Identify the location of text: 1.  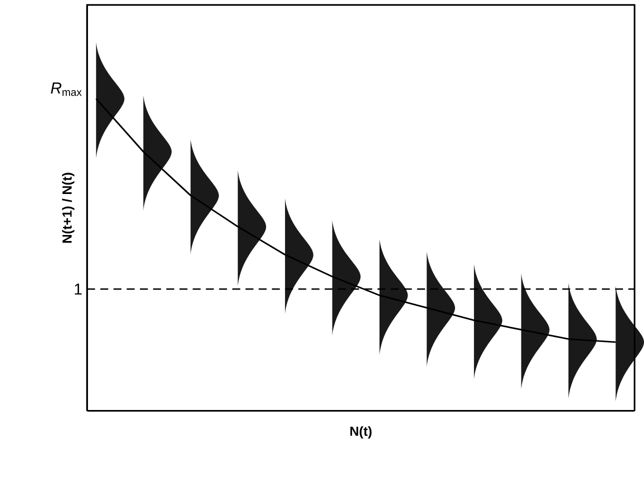
(78, 289).